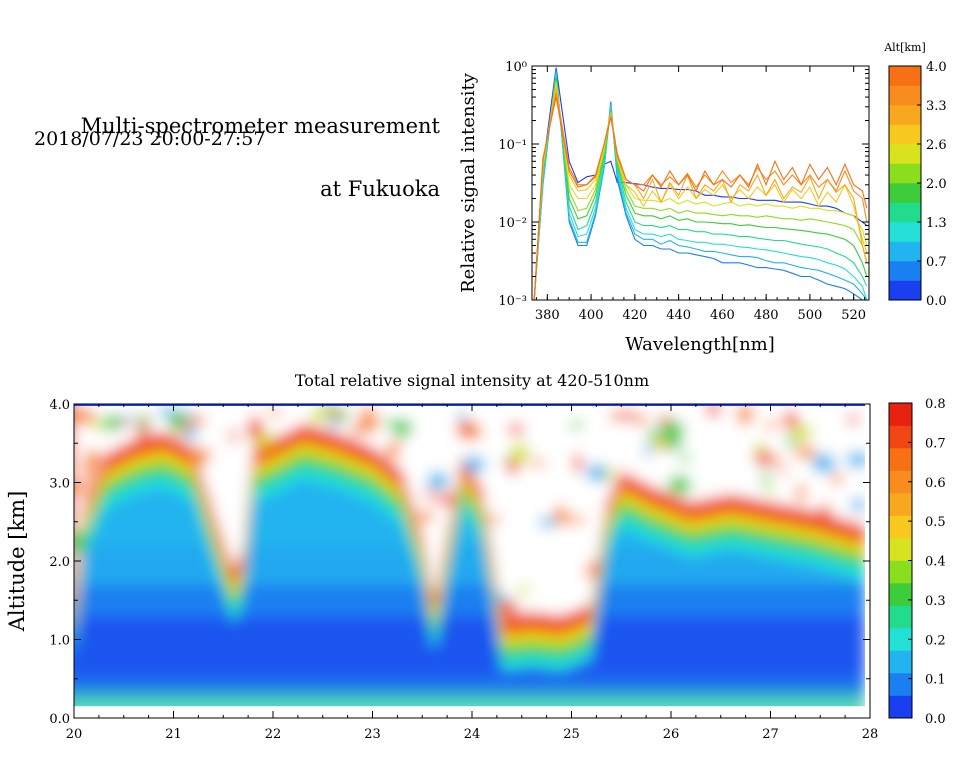 The height and width of the screenshot is (770, 960). What do you see at coordinates (59, 641) in the screenshot?
I see `heatmap-y-tick-label: 1.0` at bounding box center [59, 641].